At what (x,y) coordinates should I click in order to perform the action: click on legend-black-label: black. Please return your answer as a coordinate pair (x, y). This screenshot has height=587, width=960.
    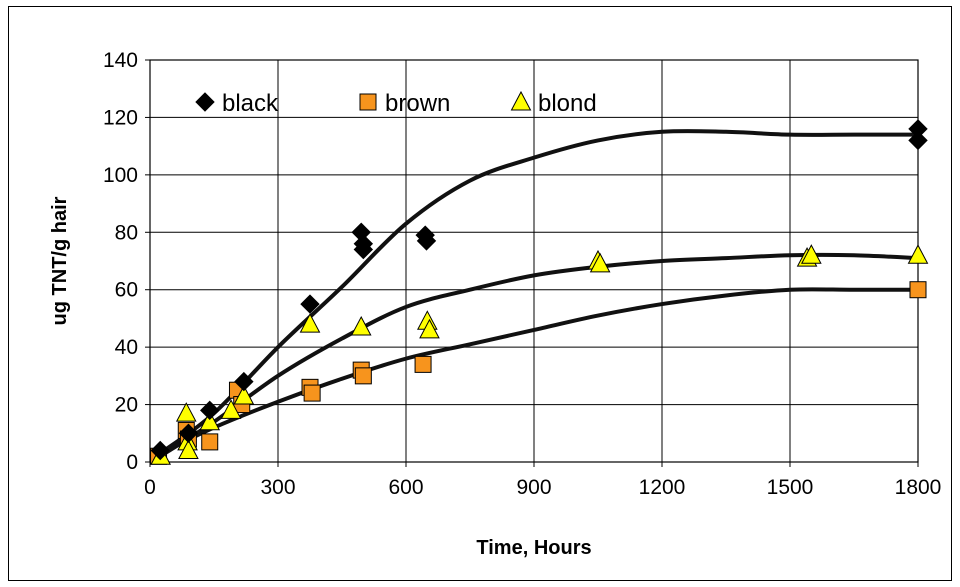
    Looking at the image, I should click on (250, 103).